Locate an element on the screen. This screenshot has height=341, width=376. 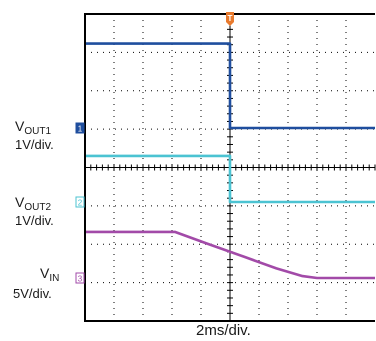
trigger-marker: T is located at coordinates (230, 19).